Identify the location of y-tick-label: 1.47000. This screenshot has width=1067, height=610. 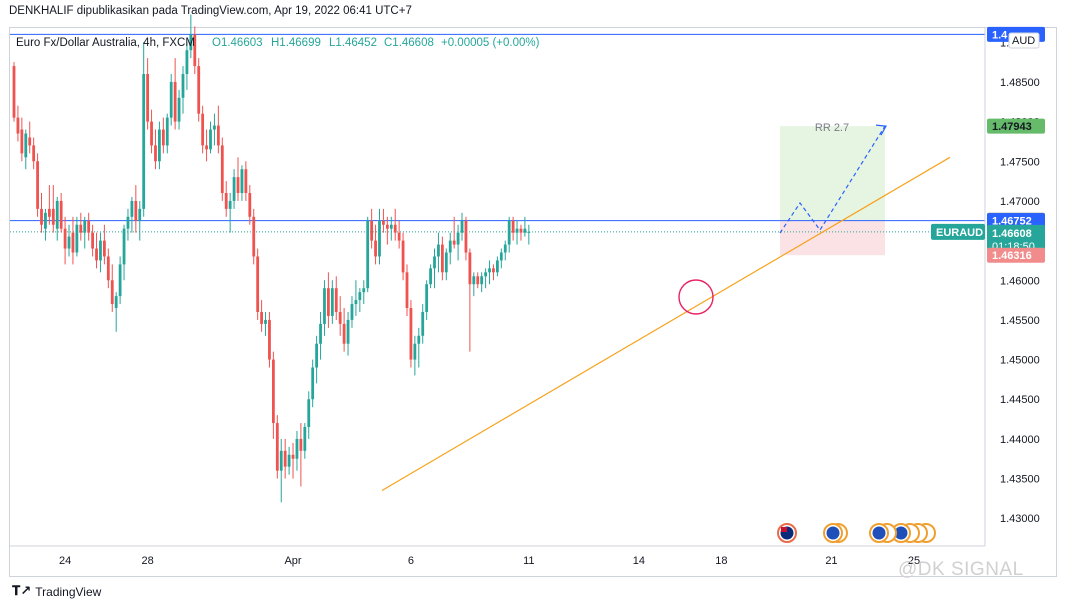
(1020, 202).